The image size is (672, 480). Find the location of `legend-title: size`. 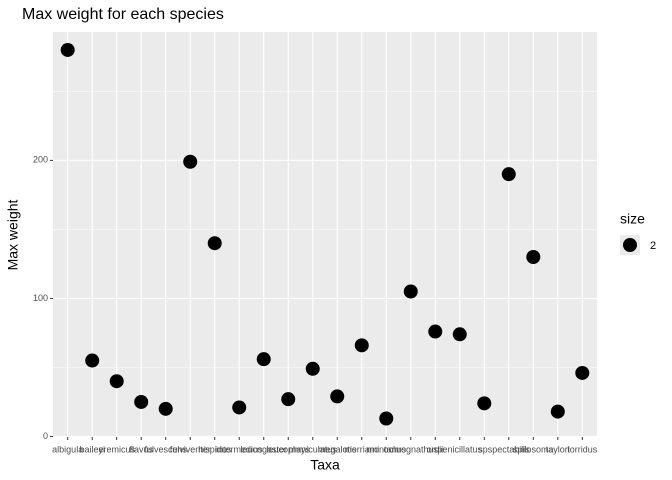

legend-title: size is located at coordinates (632, 219).